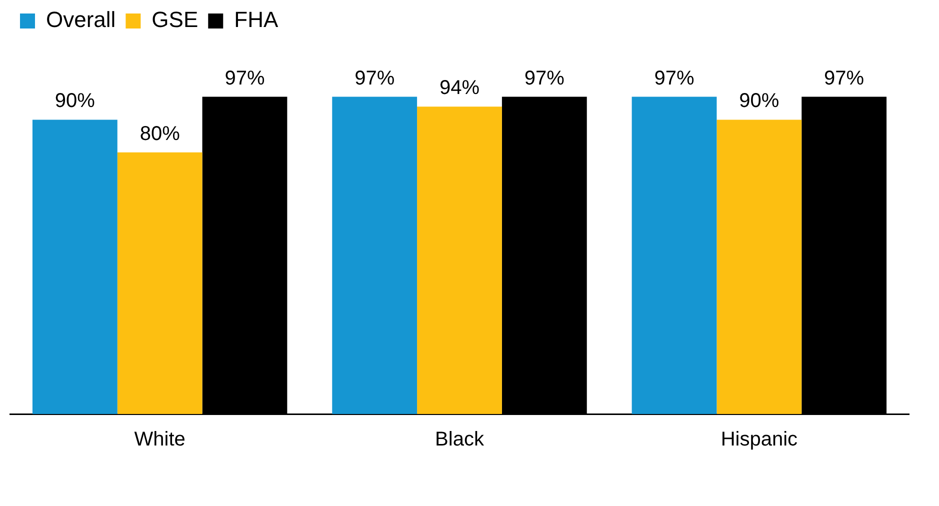  I want to click on legend-label: FHA, so click(256, 19).